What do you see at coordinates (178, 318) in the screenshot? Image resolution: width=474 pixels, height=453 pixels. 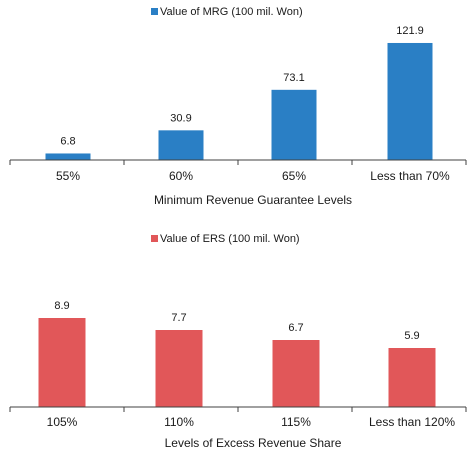 I see `data-label: 7.7` at bounding box center [178, 318].